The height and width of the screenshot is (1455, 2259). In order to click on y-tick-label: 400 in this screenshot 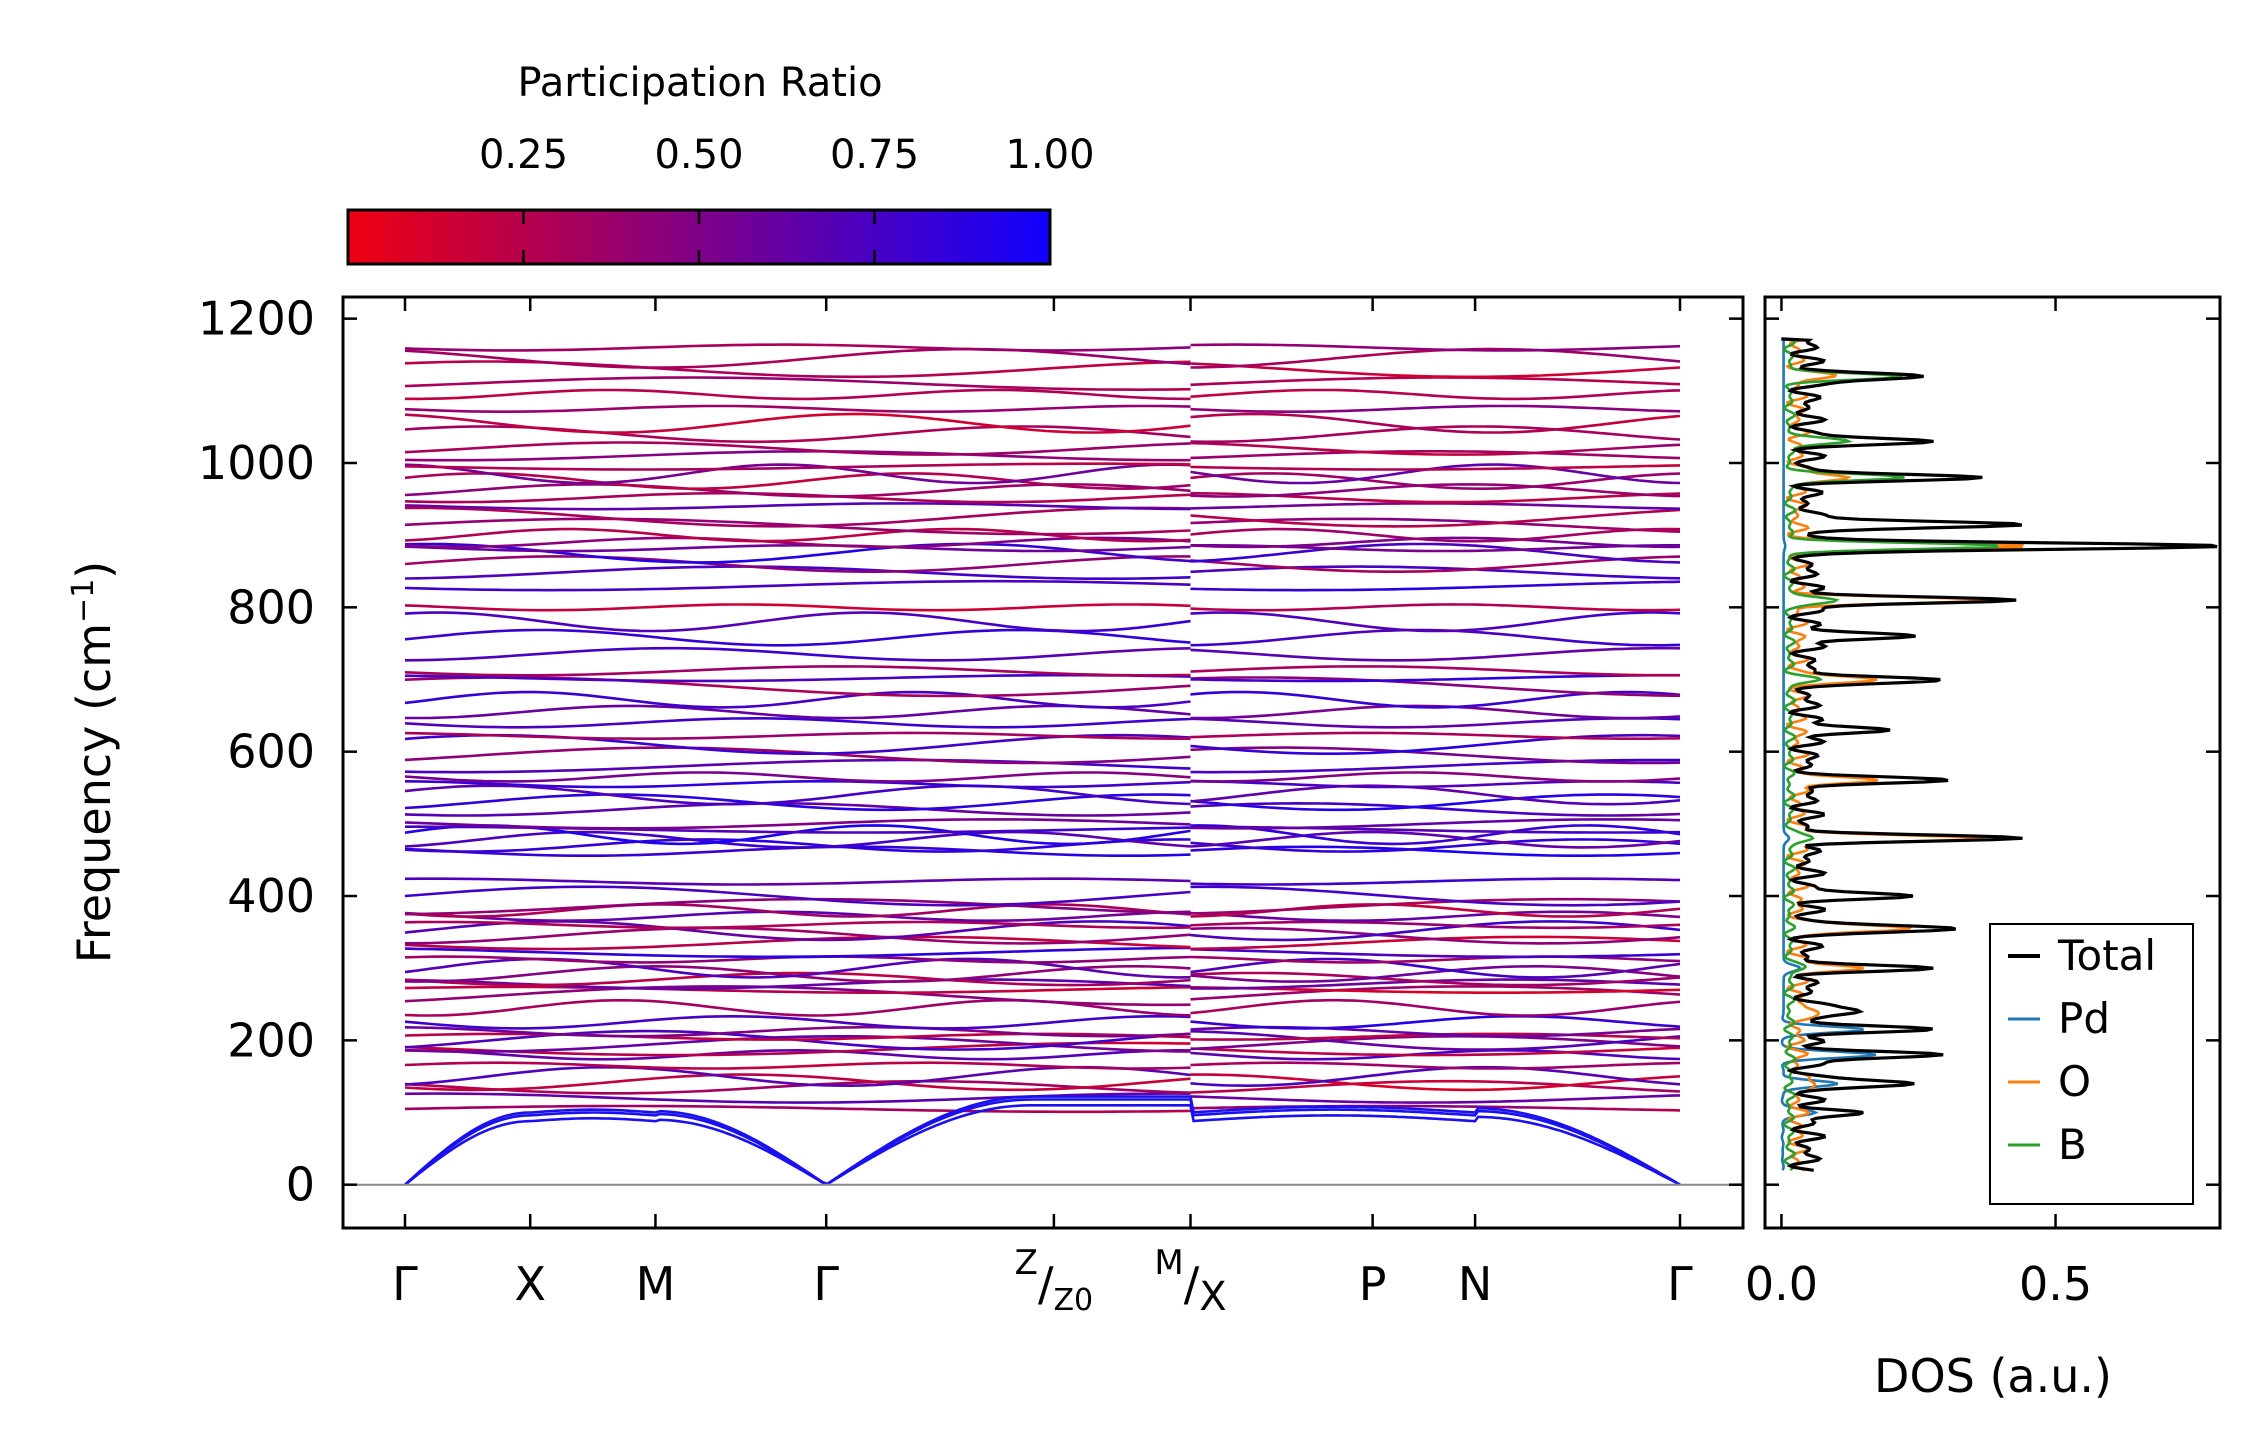, I will do `click(271, 896)`.